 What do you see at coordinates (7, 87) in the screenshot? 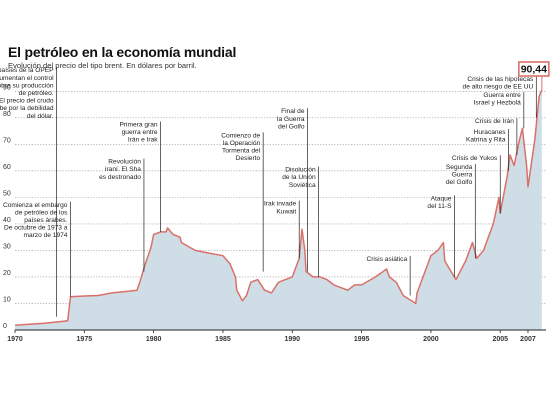
I see `y-tick-label: 90` at bounding box center [7, 87].